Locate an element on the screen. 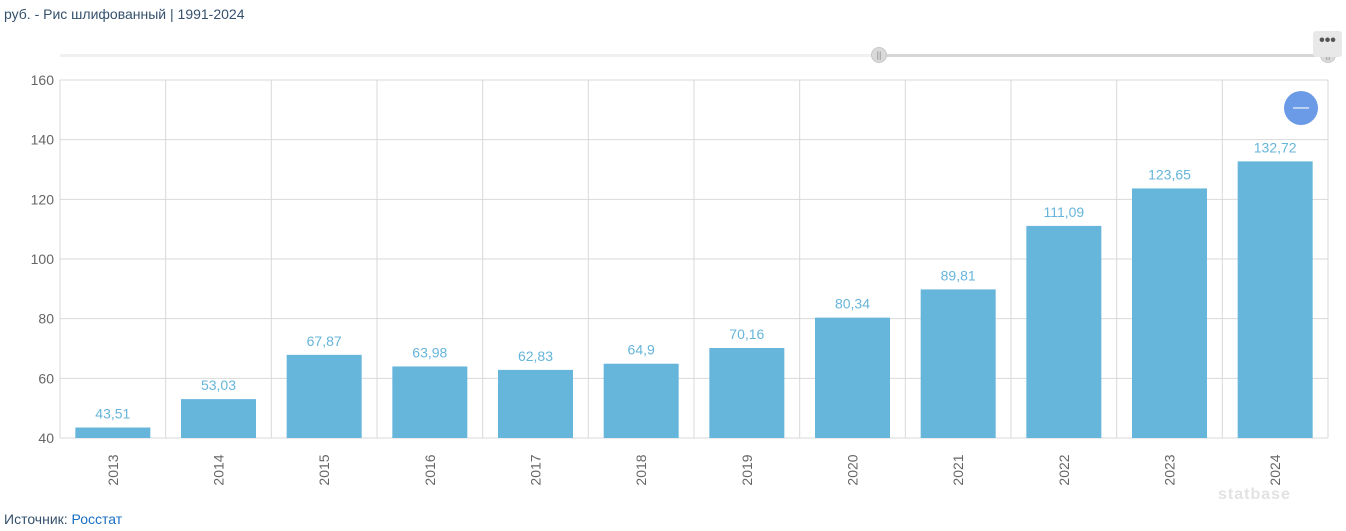 This screenshot has height=531, width=1346. x-tick-label: 2015 is located at coordinates (324, 469).